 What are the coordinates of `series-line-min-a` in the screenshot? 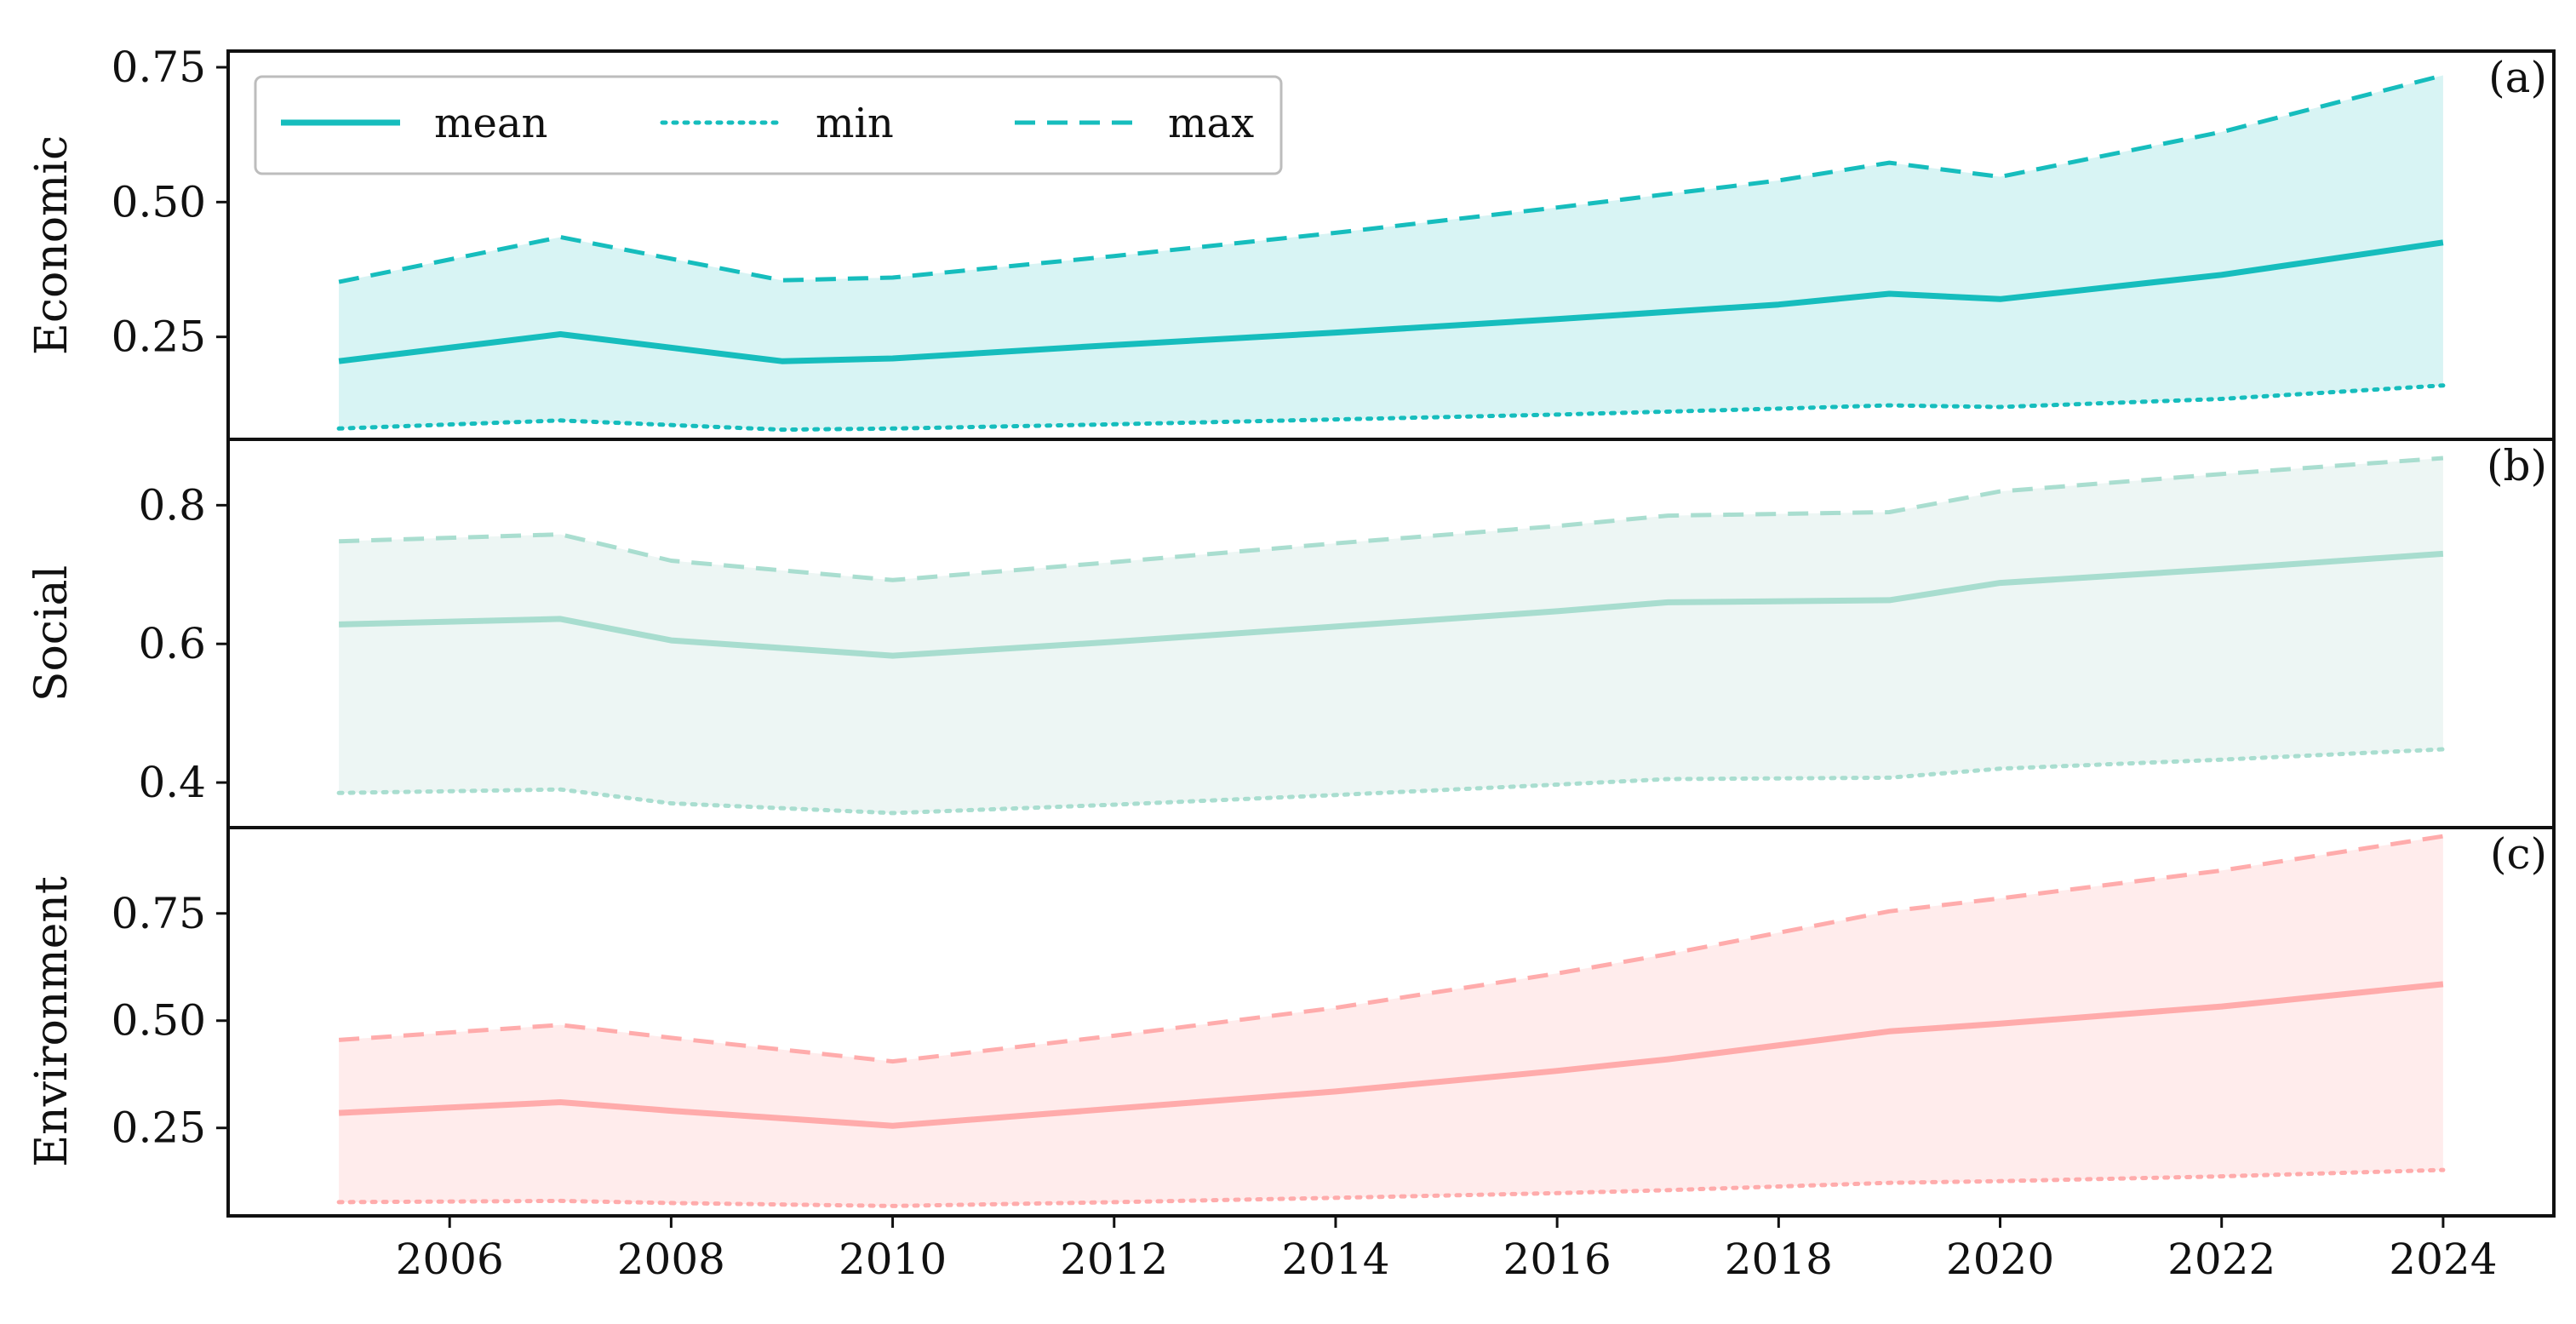 It's located at (1391, 408).